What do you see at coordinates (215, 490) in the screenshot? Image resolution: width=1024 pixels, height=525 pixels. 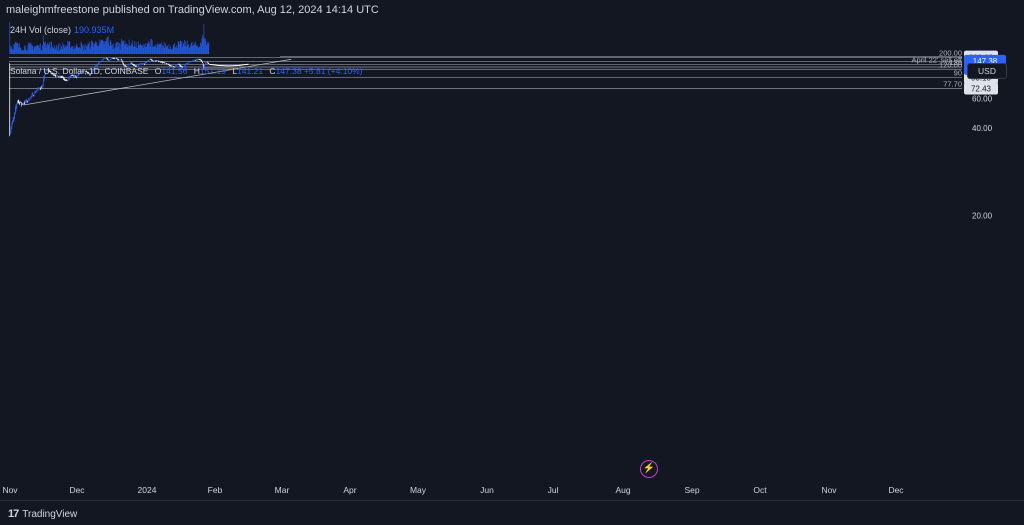 I see `x-tick-label: Feb` at bounding box center [215, 490].